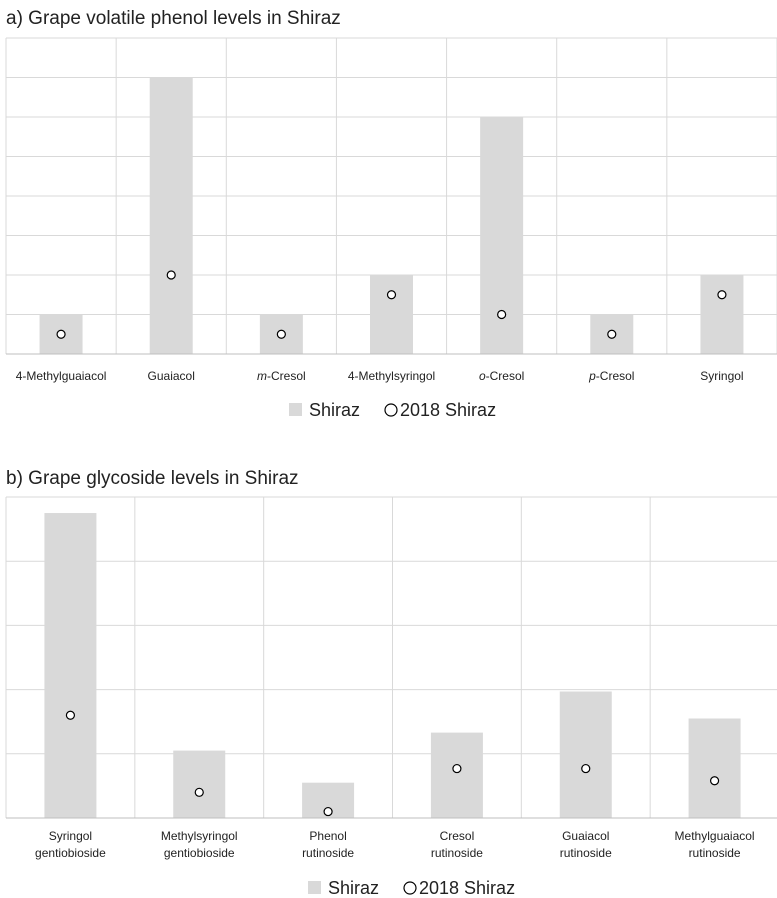  What do you see at coordinates (281, 376) in the screenshot?
I see `chart-a-tick-label: m-Cresol` at bounding box center [281, 376].